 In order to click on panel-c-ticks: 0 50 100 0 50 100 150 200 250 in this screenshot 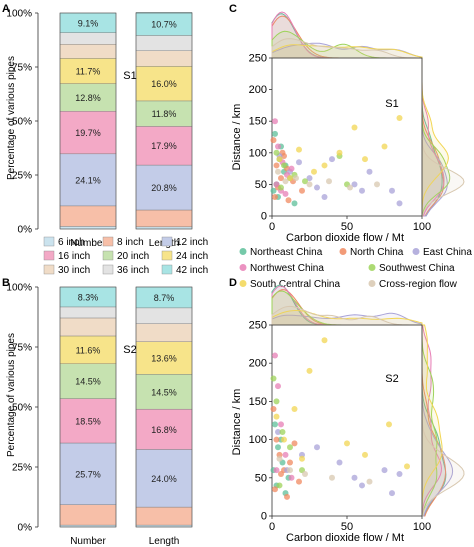, I will do `click(340, 143)`.